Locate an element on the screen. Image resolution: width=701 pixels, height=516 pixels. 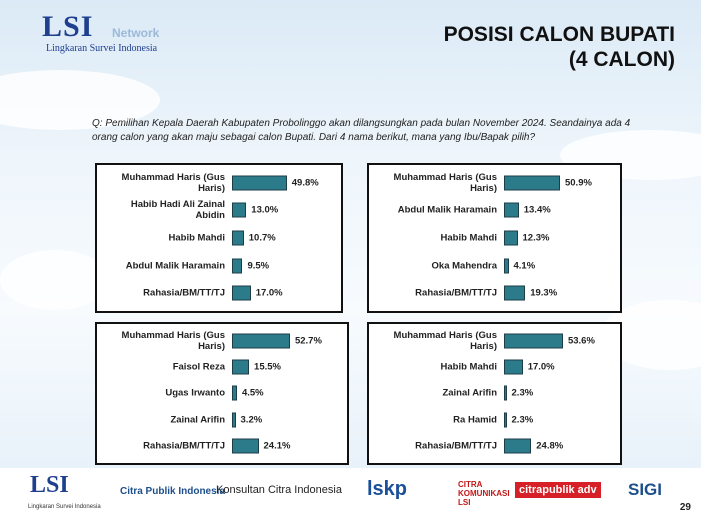
bar-row: Zainal Arifin 3.2% is located at coordinates (222, 420).